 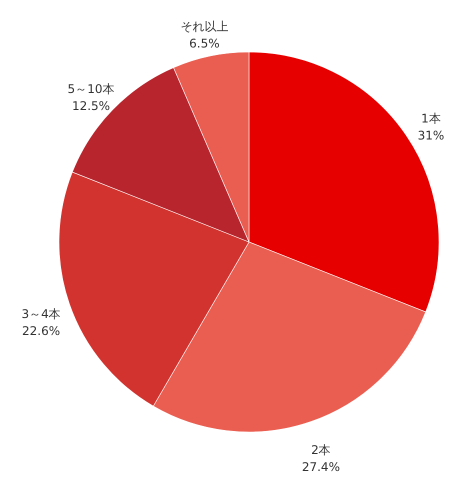 I want to click on data-label: 27.4%, so click(x=321, y=467).